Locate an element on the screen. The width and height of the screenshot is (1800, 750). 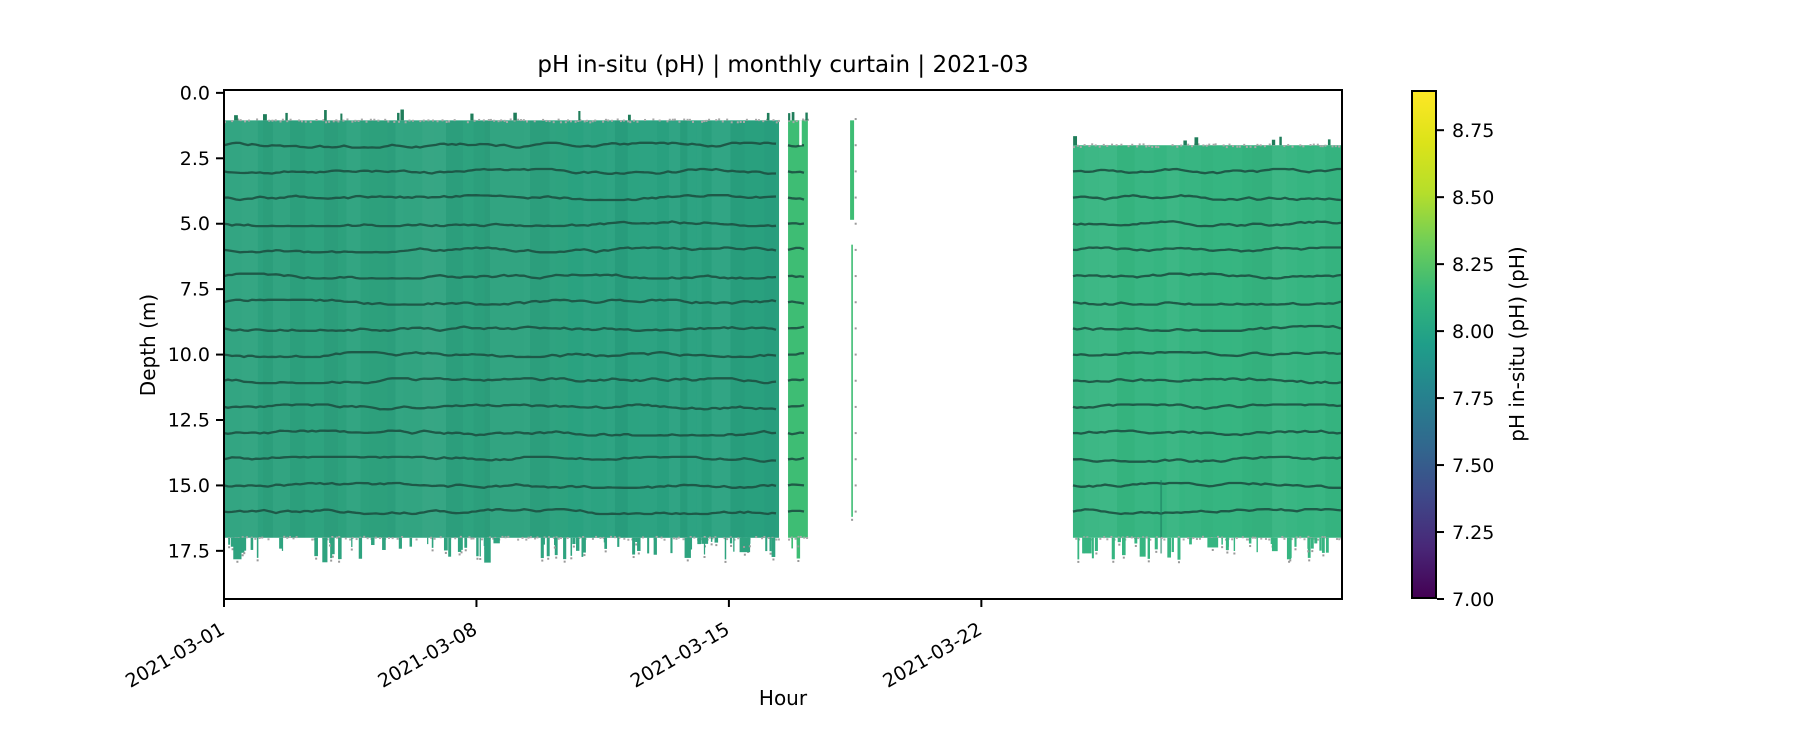
curtain-segment-profile-strip is located at coordinates (853, 319).